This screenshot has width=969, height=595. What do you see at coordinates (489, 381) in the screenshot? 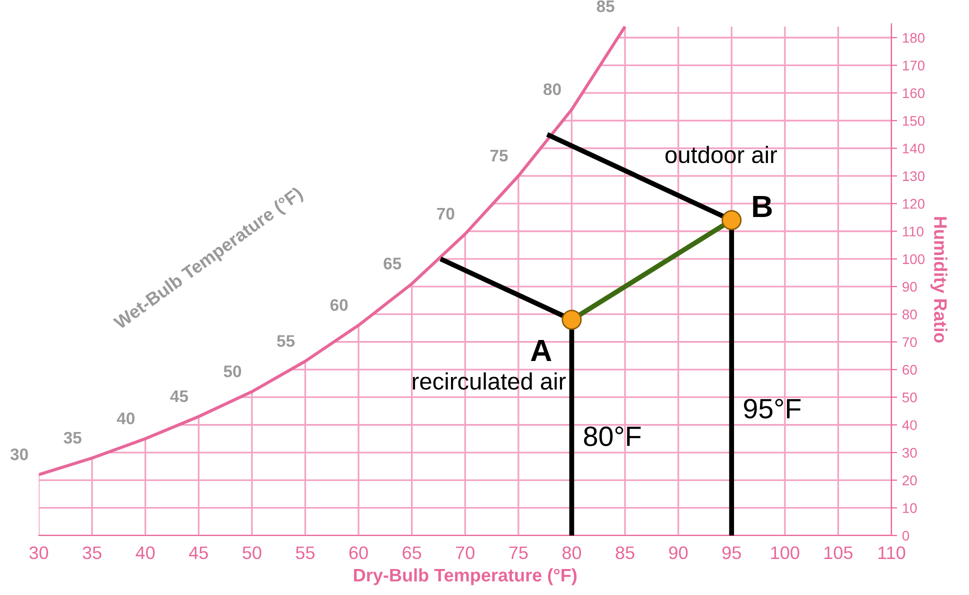
I see `annotation: recirculated air` at bounding box center [489, 381].